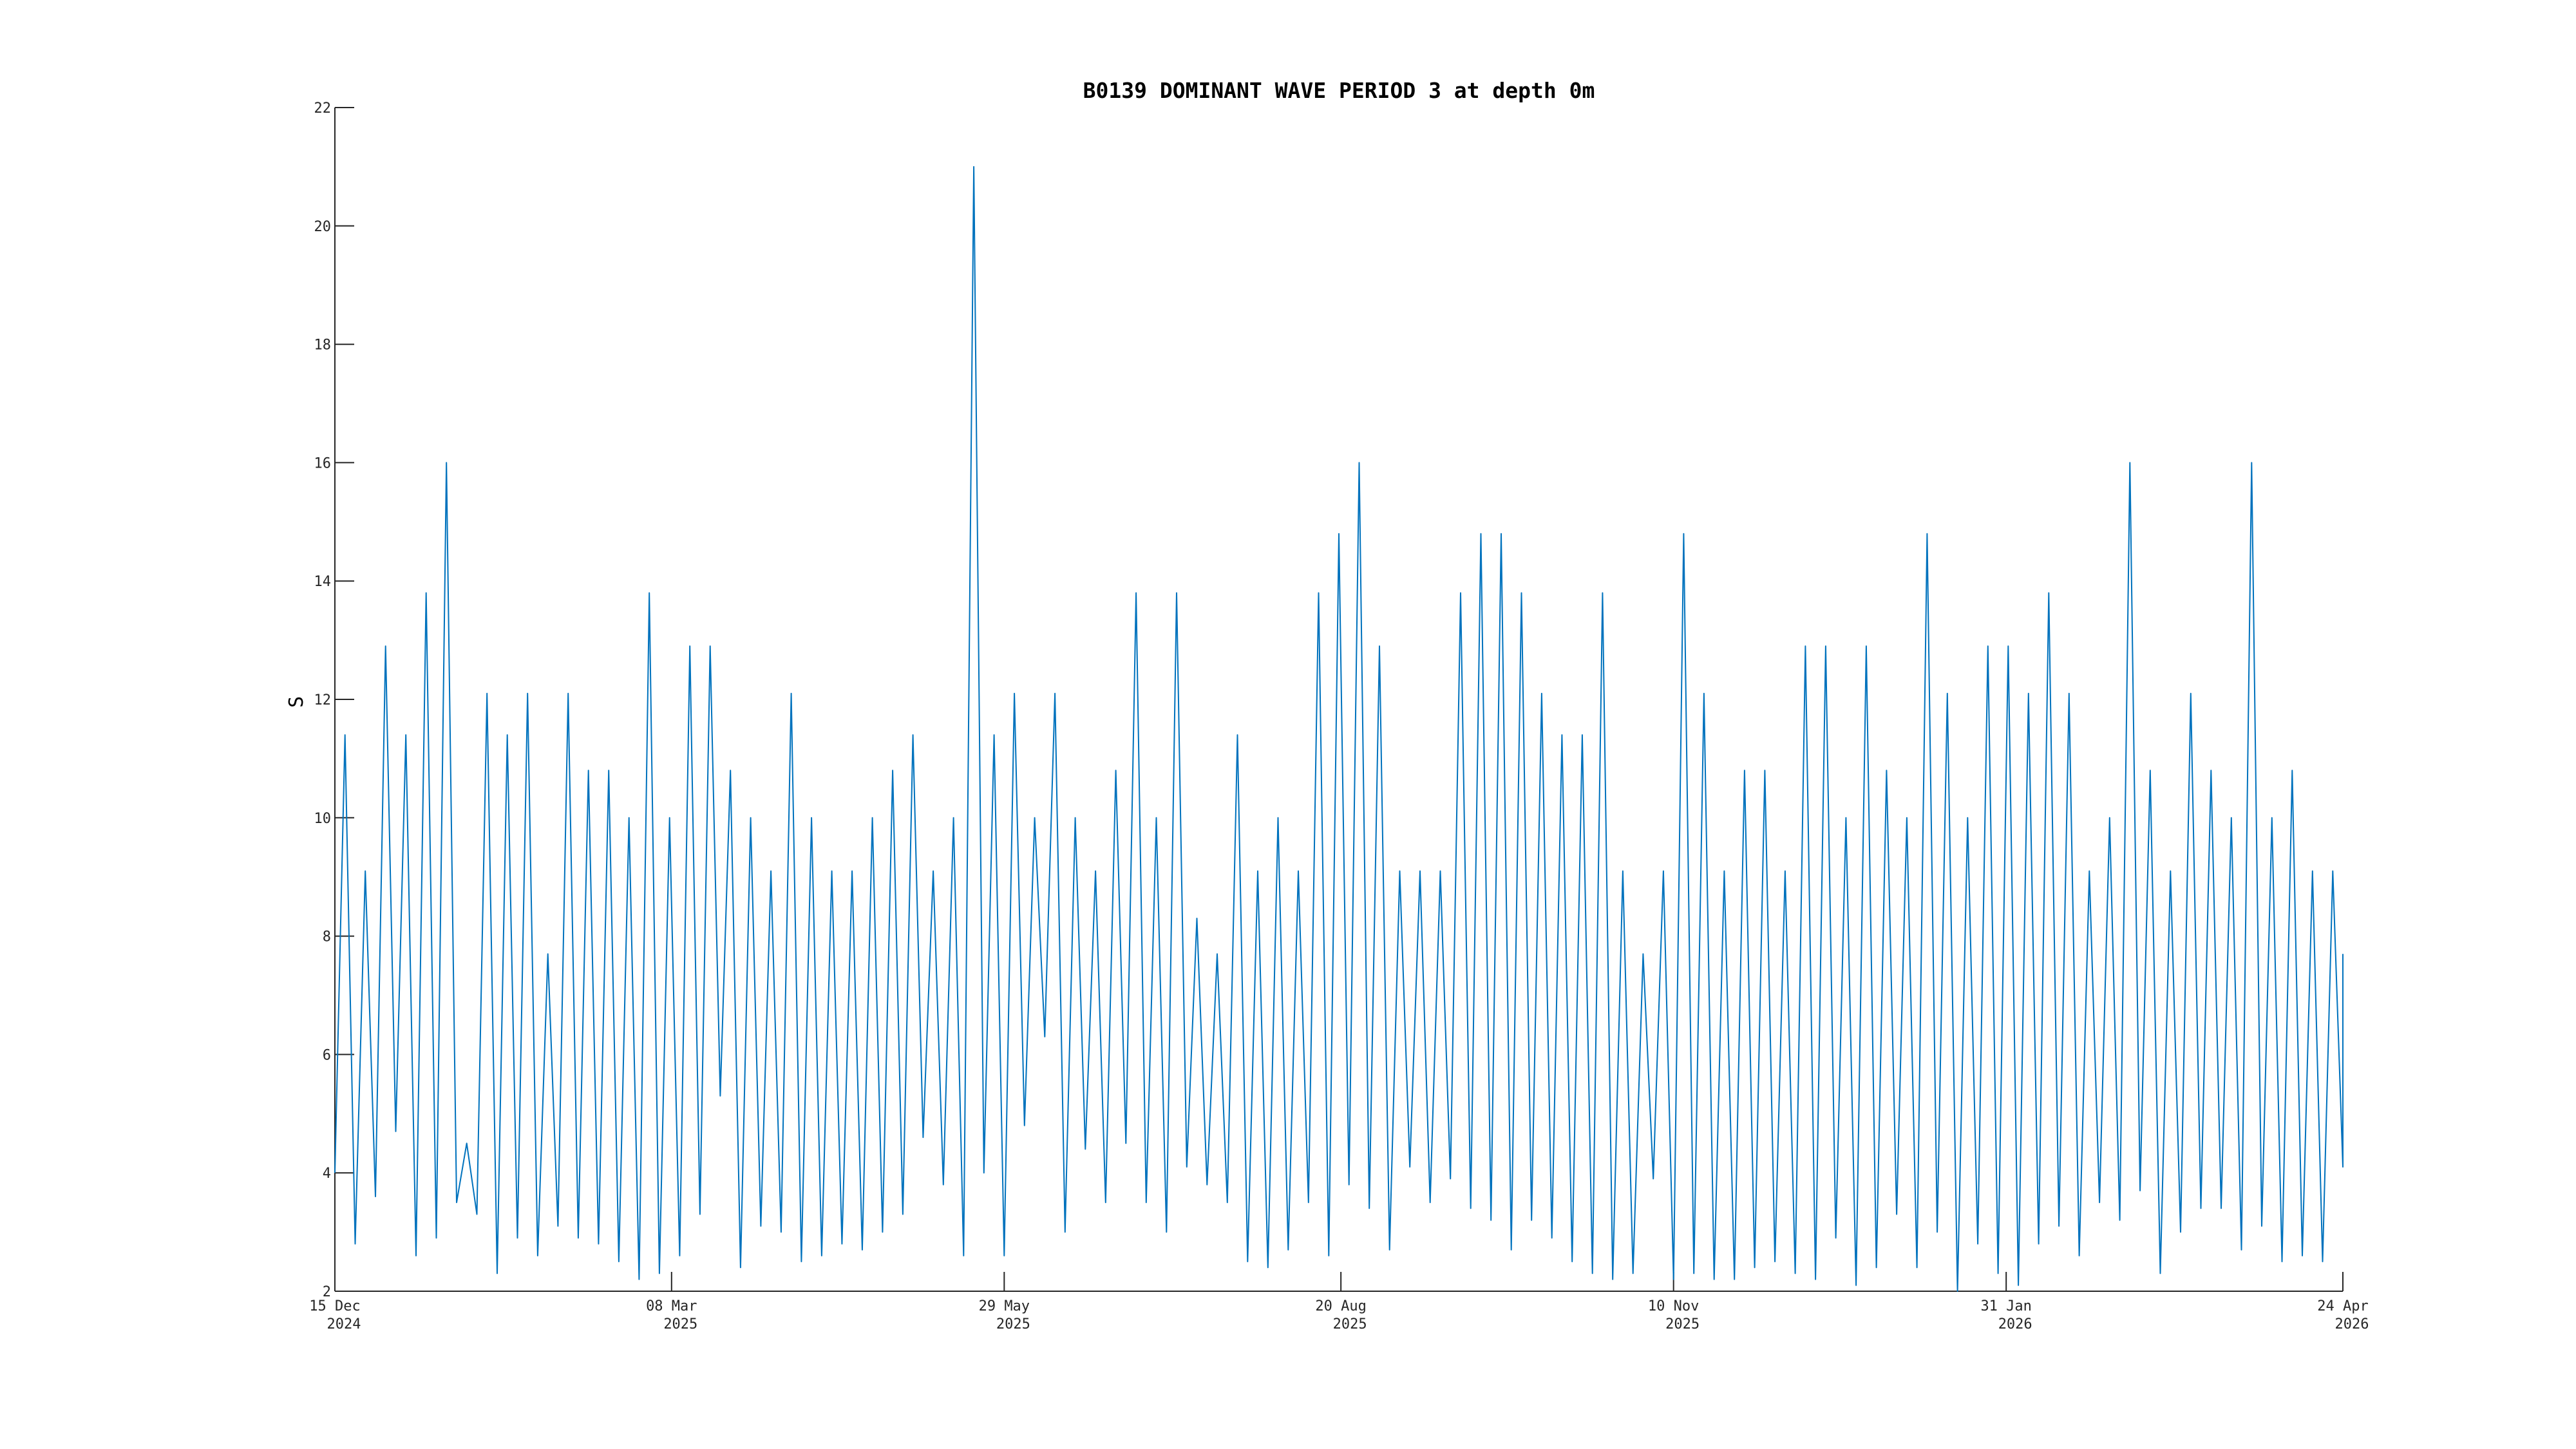  I want to click on y-tick-label: 20, so click(323, 227).